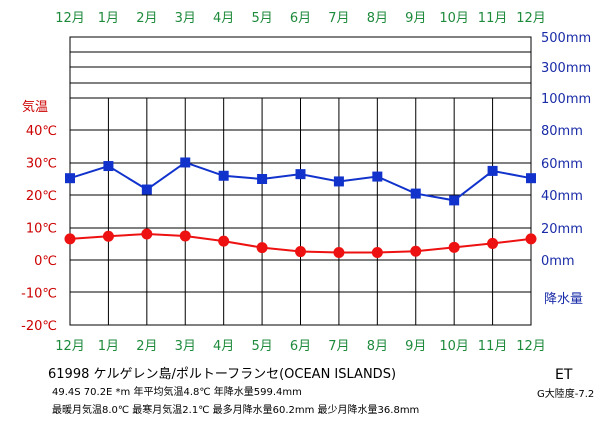 The width and height of the screenshot is (611, 425). What do you see at coordinates (566, 99) in the screenshot?
I see `precipitation-tick-label: 100mm` at bounding box center [566, 99].